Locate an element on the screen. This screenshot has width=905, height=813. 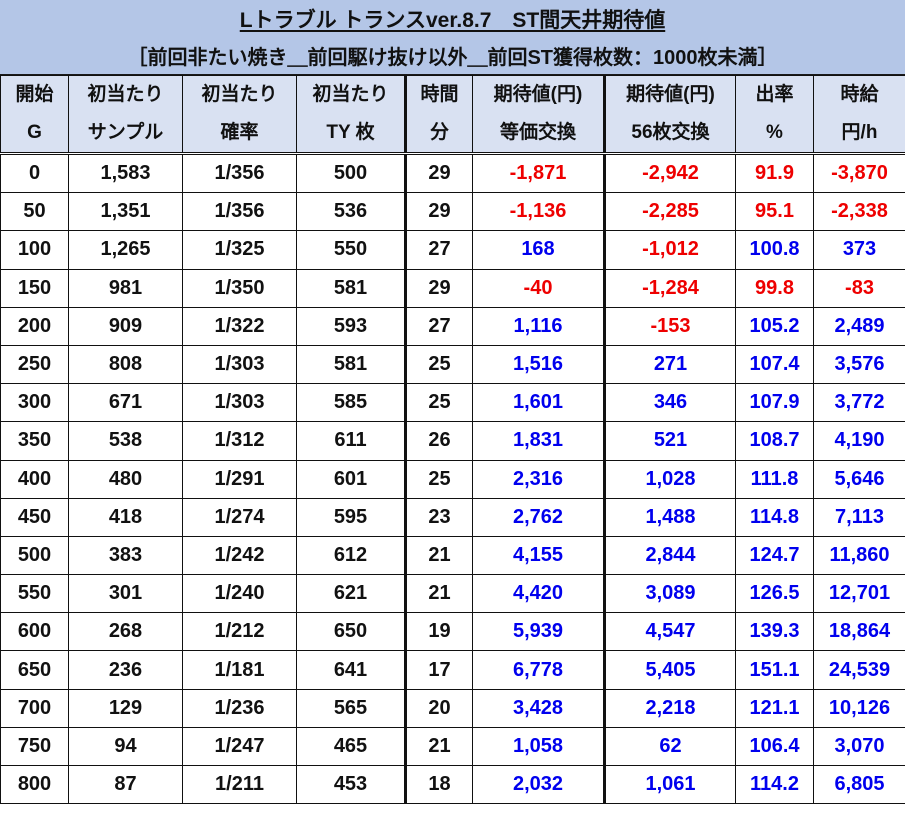
table-row: 450 418 1/274 595 23 2,762 1,488 114.8 7,113 is located at coordinates (452, 517).